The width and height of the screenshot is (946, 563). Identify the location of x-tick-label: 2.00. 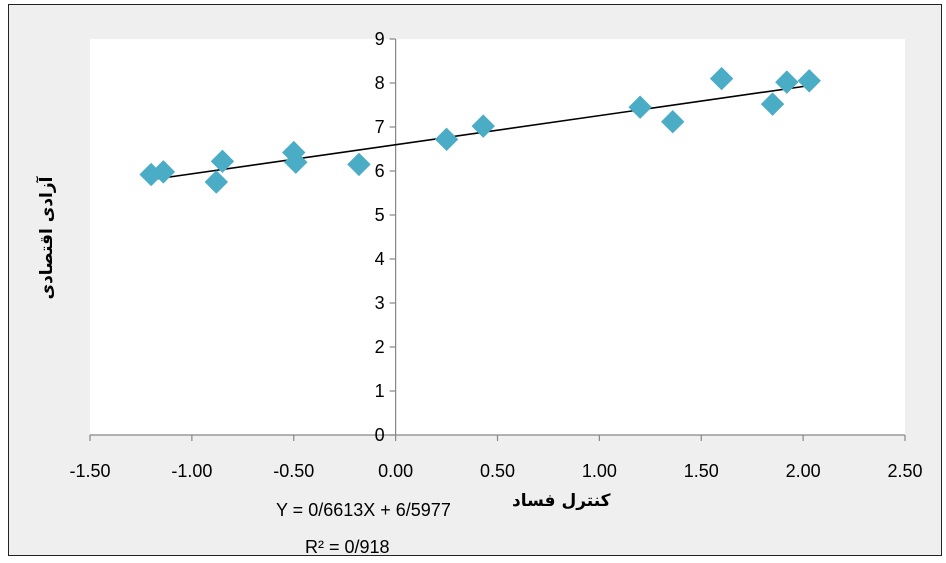
(803, 471).